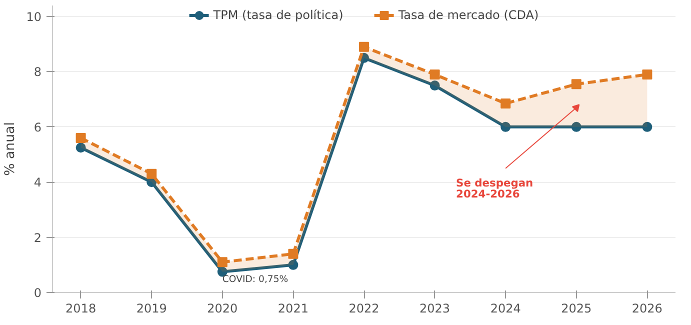 This screenshot has width=691, height=325. What do you see at coordinates (647, 309) in the screenshot?
I see `x-tick-label: 2026` at bounding box center [647, 309].